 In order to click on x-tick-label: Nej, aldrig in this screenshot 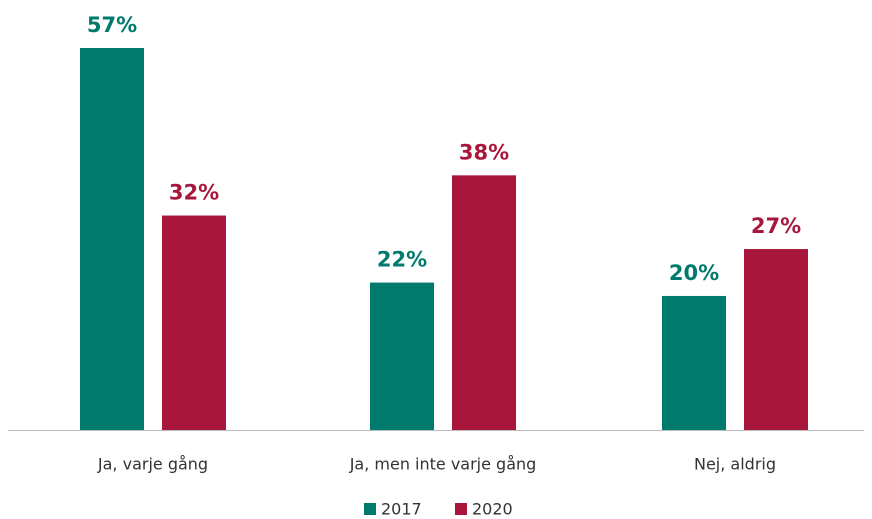, I will do `click(735, 464)`.